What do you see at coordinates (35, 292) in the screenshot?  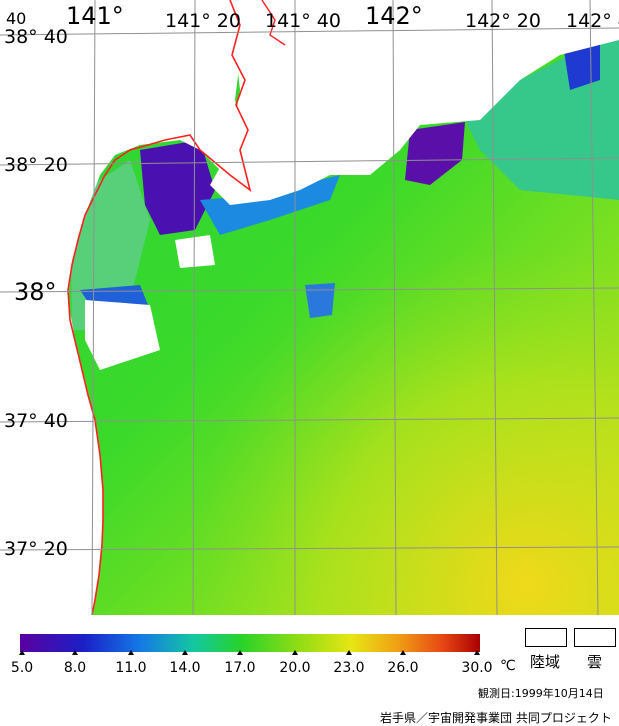 I see `lat-label-38: 38°` at bounding box center [35, 292].